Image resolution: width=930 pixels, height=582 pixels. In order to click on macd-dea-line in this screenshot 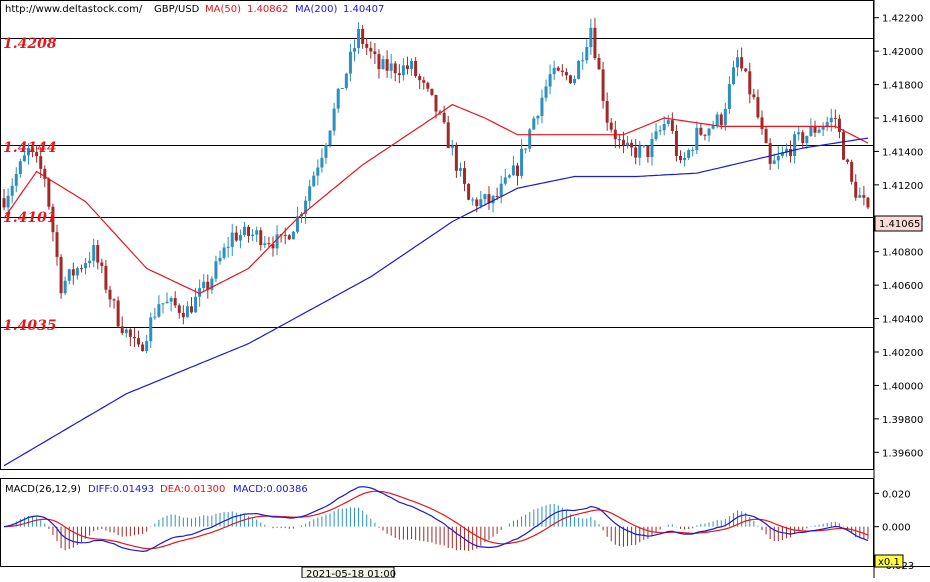, I will do `click(436, 520)`.